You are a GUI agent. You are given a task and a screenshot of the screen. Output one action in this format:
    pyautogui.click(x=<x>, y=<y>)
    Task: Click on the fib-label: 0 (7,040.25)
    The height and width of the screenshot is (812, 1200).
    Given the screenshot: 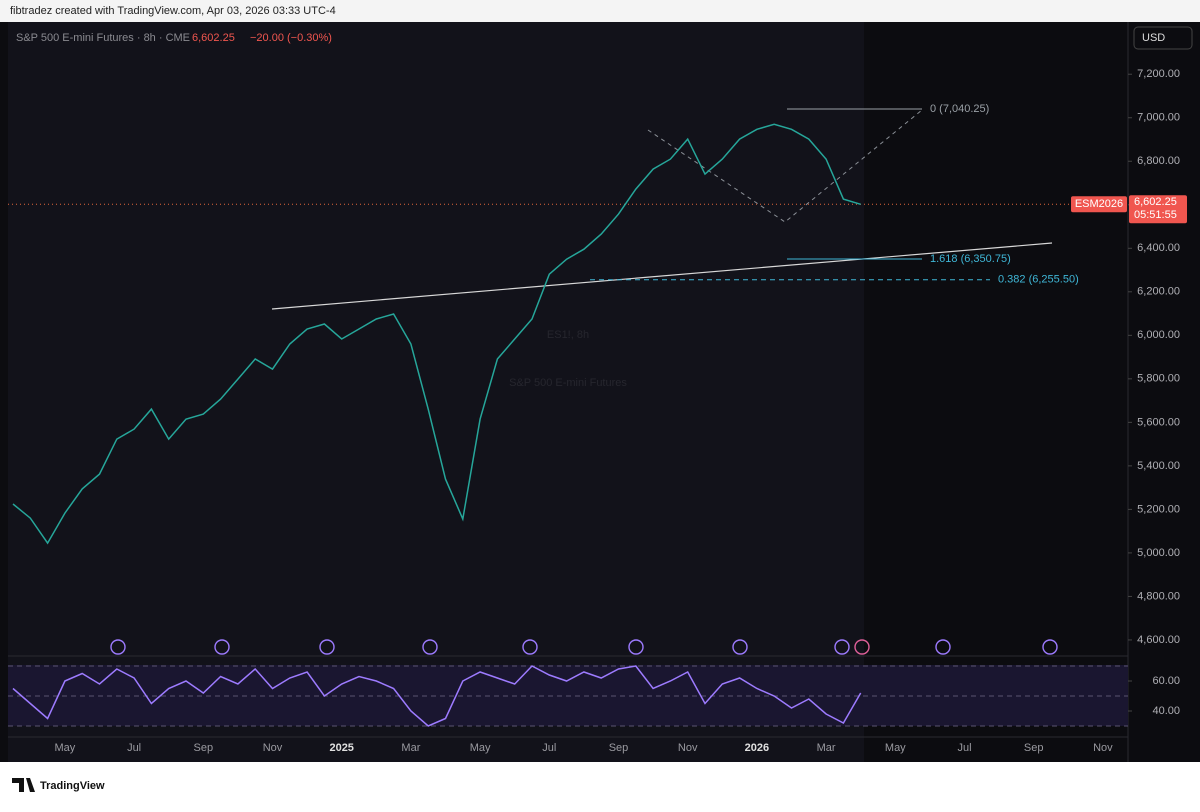 What is the action you would take?
    pyautogui.click(x=959, y=109)
    